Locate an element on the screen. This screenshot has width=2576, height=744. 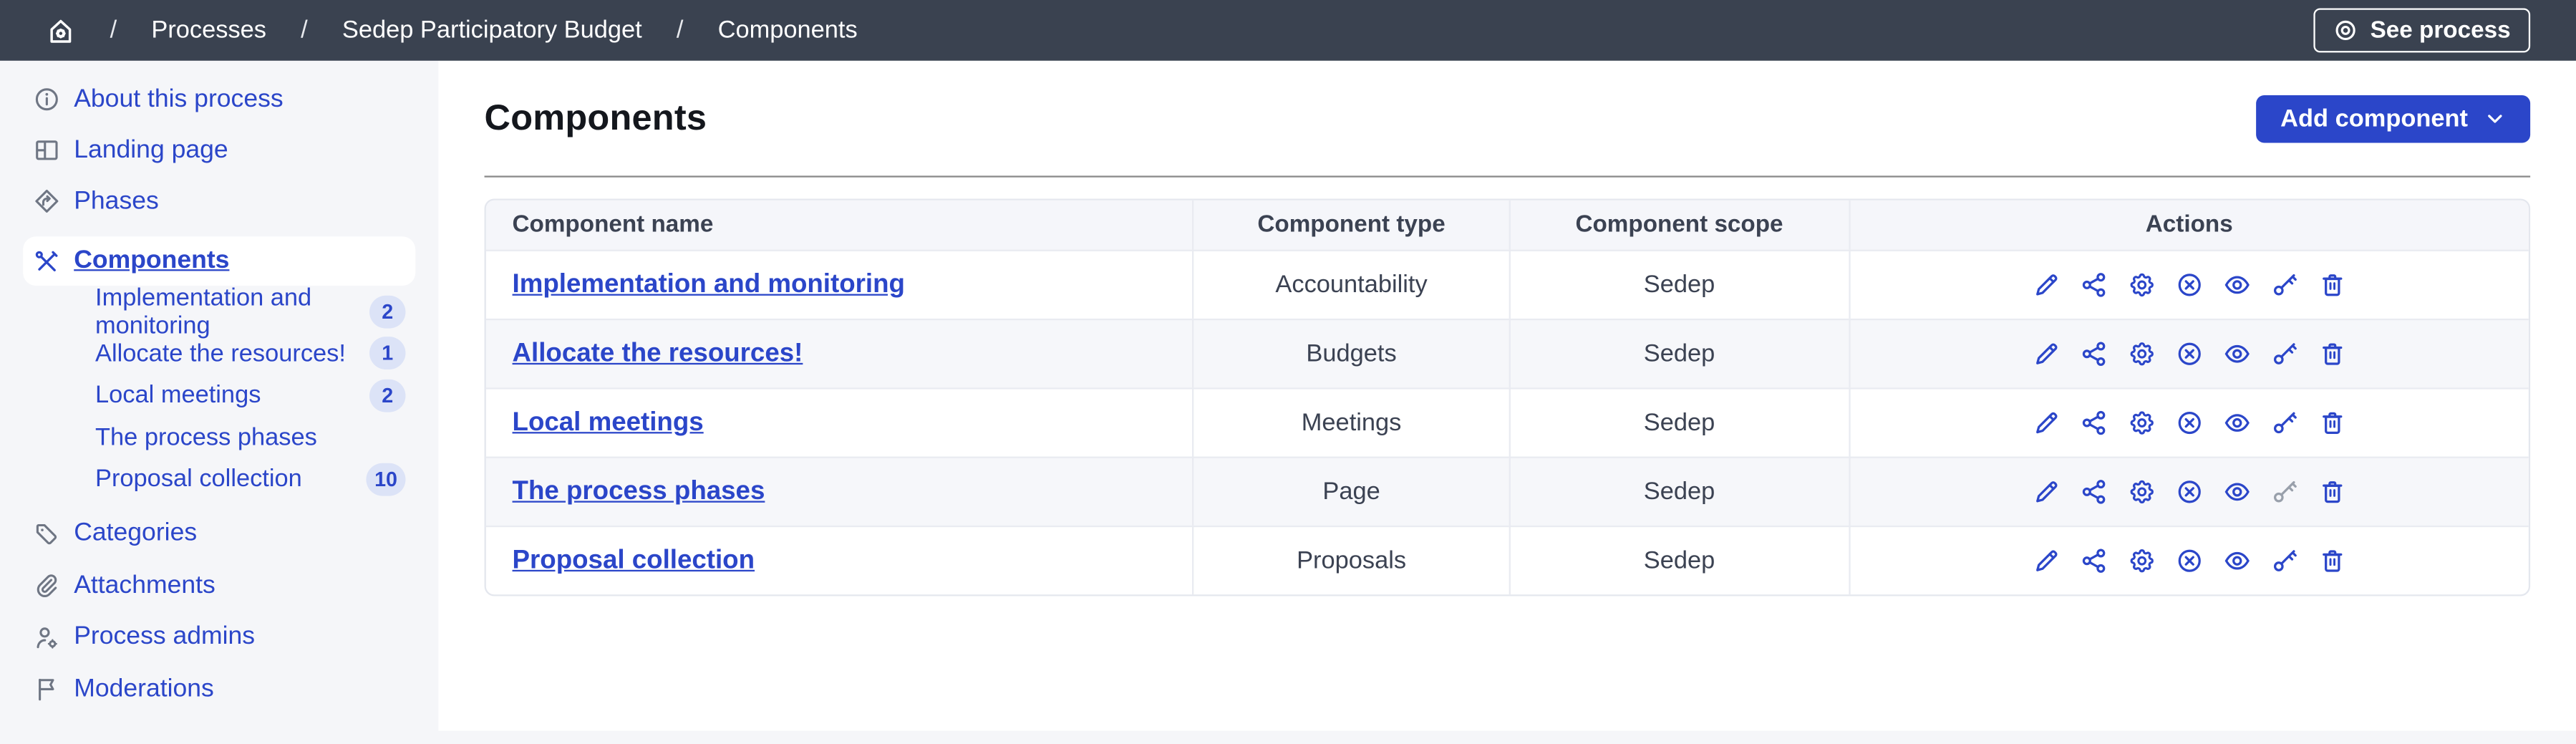
sidebar-subitem-process-phases: The process phases is located at coordinates (206, 437).